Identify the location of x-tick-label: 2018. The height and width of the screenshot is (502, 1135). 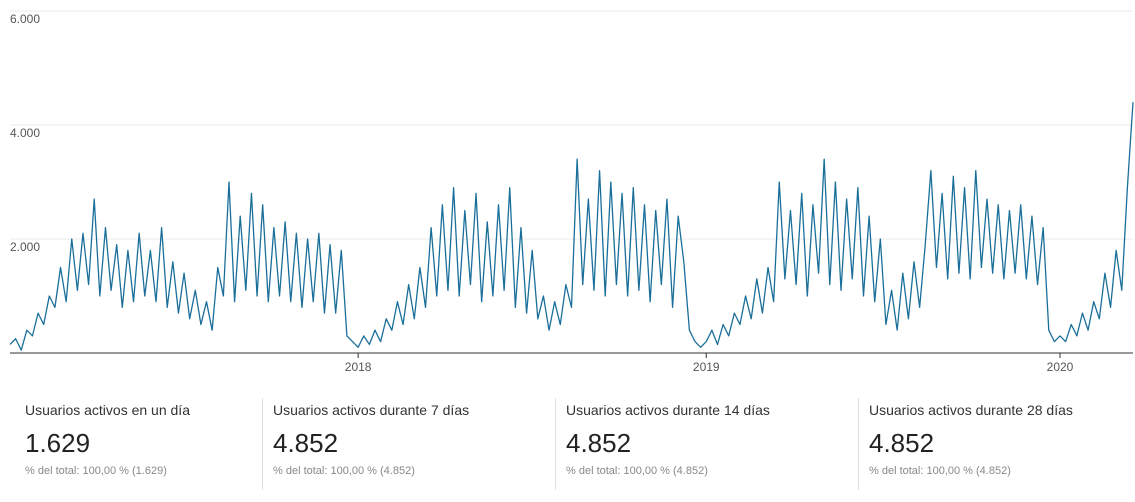
(358, 367).